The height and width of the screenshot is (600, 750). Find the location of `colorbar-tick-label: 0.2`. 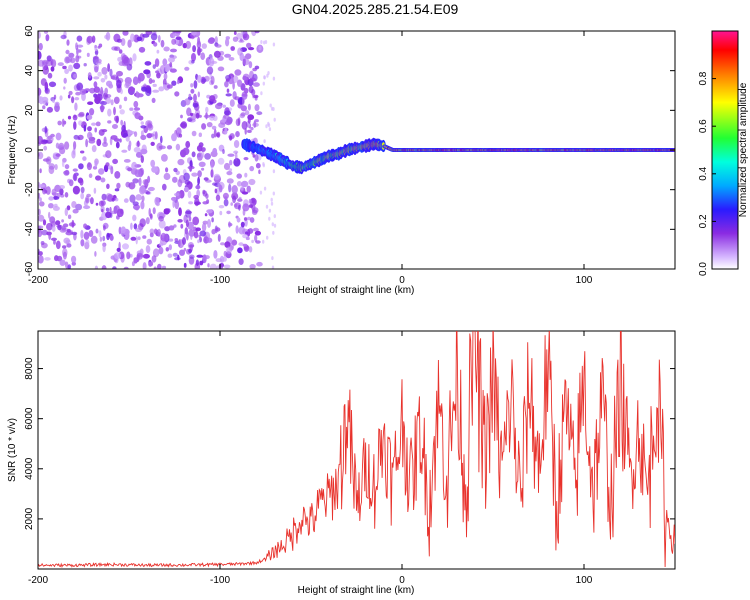

colorbar-tick-label: 0.2 is located at coordinates (703, 221).